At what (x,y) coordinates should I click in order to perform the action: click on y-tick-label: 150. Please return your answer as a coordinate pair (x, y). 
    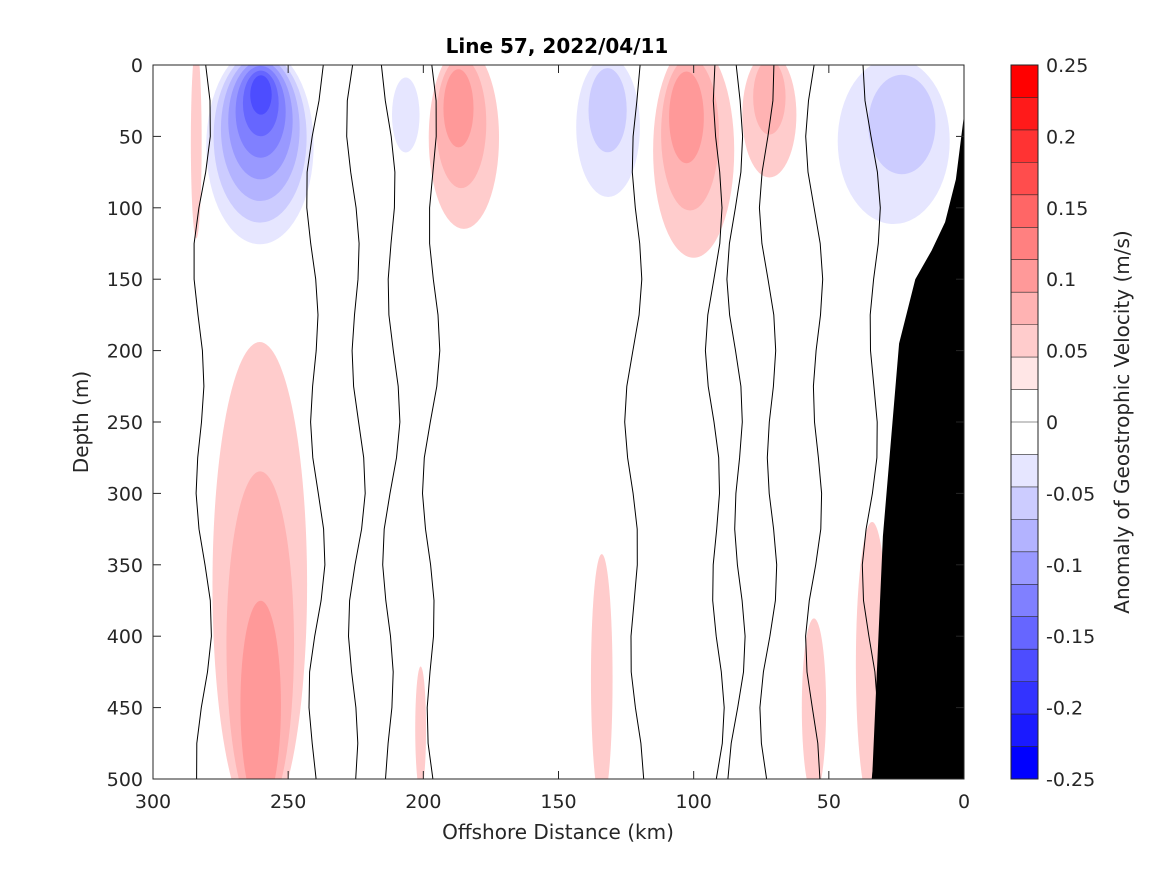
    Looking at the image, I should click on (125, 280).